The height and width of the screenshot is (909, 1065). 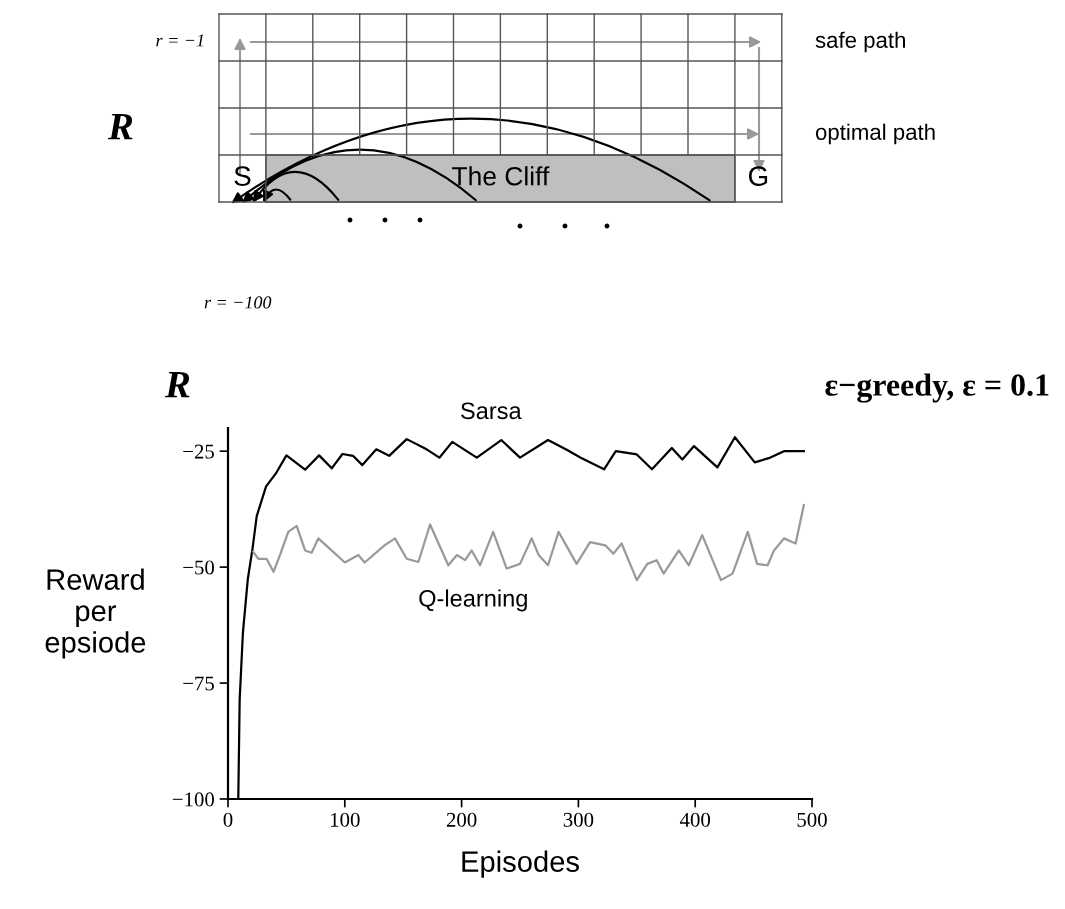 I want to click on x-axis-title: Episodes, so click(x=520, y=864).